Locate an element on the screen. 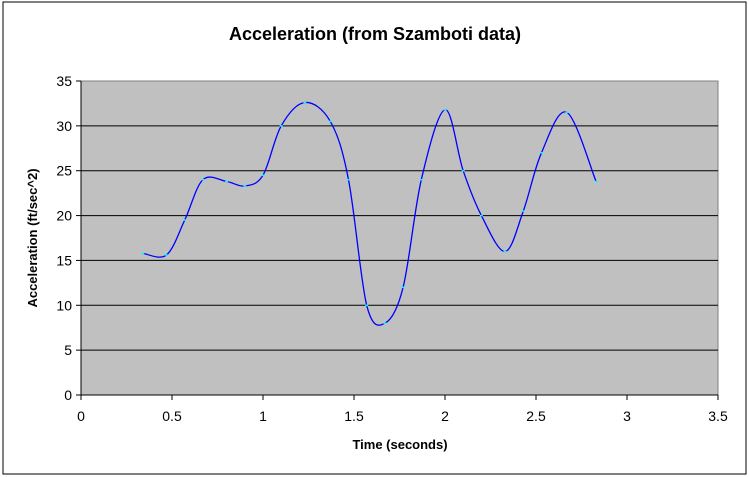 This screenshot has width=749, height=477. x-tick-label: 0.5 is located at coordinates (172, 416).